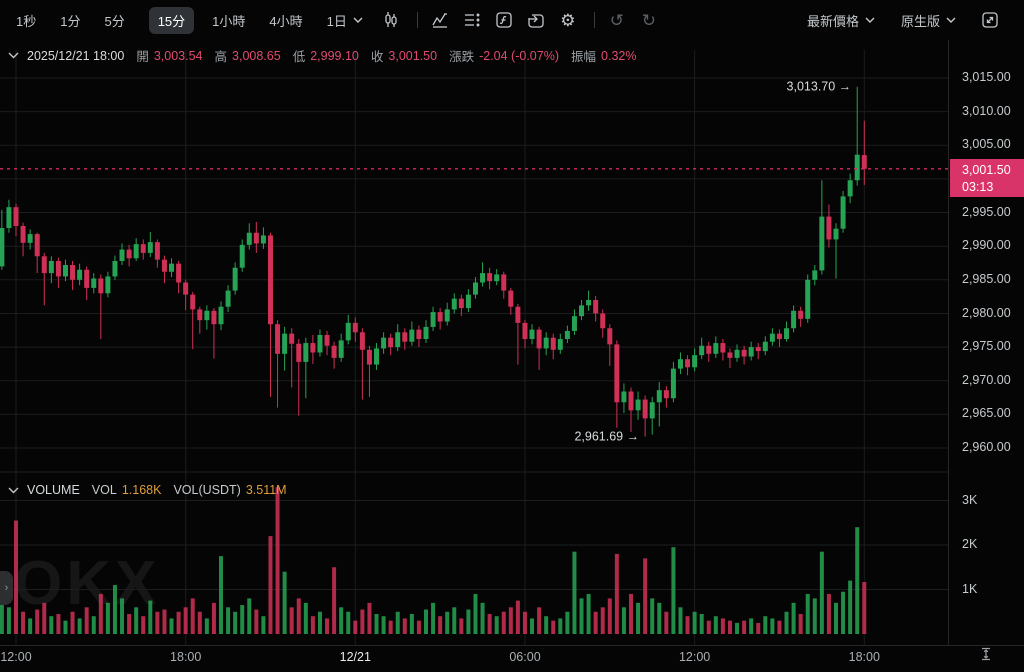 The height and width of the screenshot is (672, 1024). I want to click on legend-list-icon, so click(472, 20).